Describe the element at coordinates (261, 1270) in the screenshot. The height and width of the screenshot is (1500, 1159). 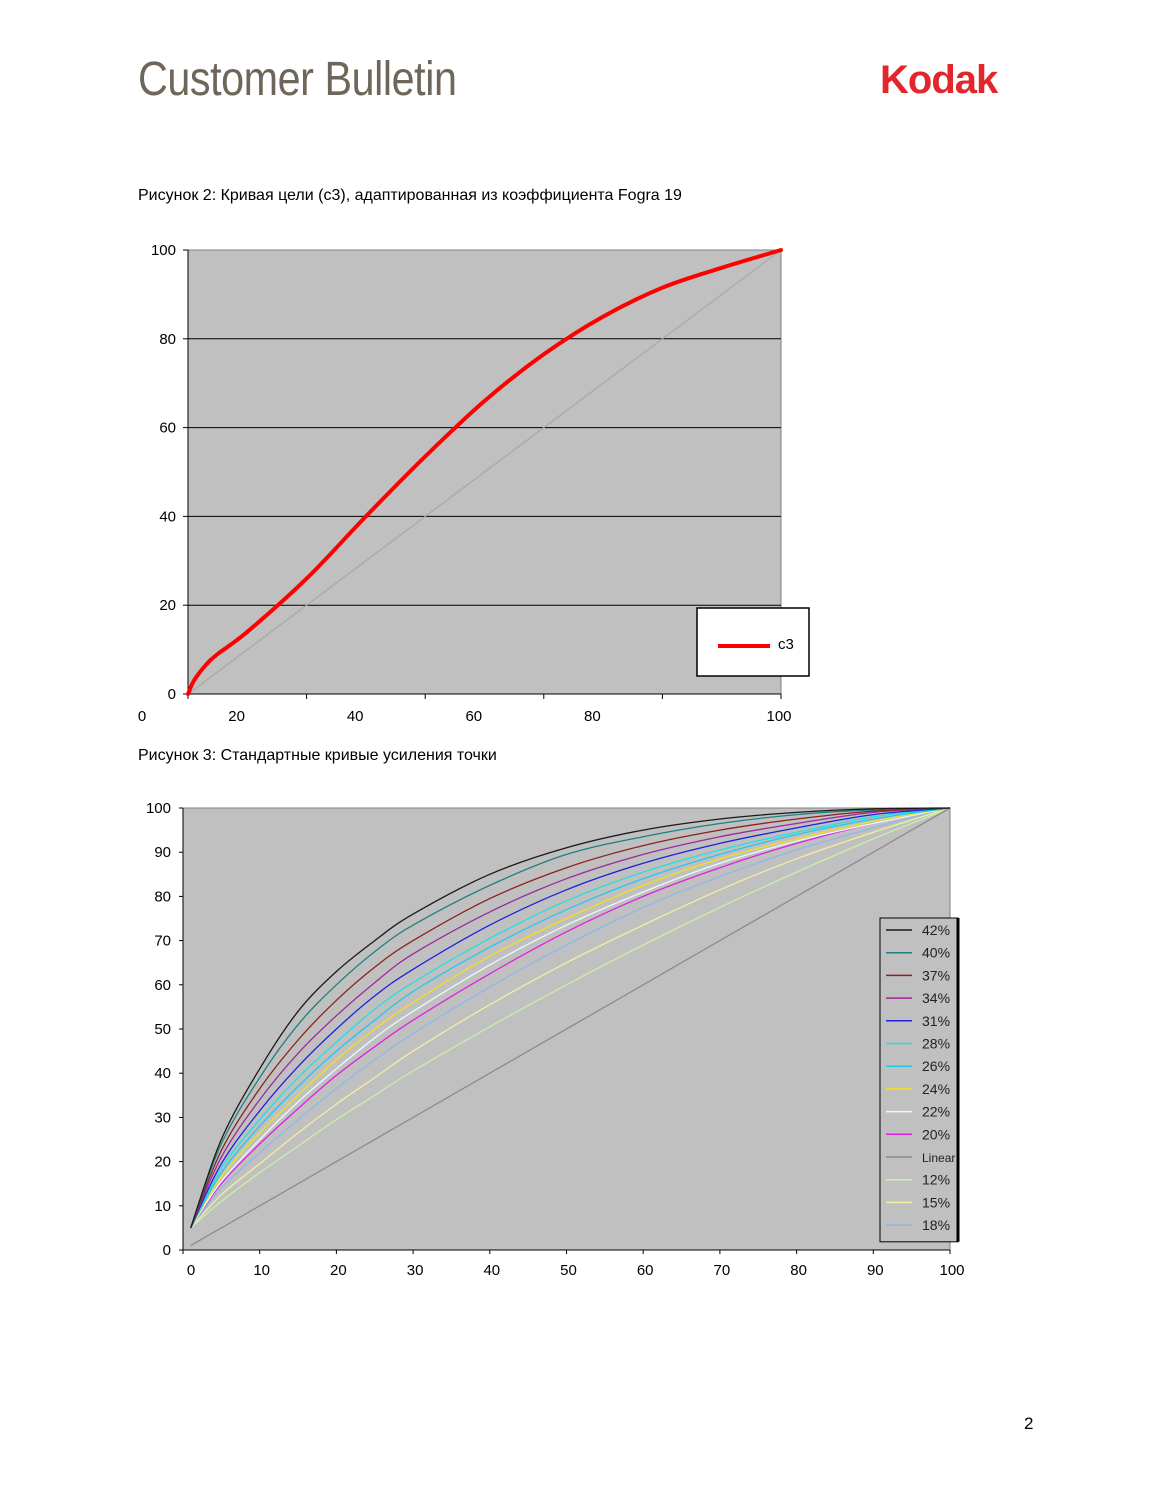
I see `x-tick-label: 10` at that location.